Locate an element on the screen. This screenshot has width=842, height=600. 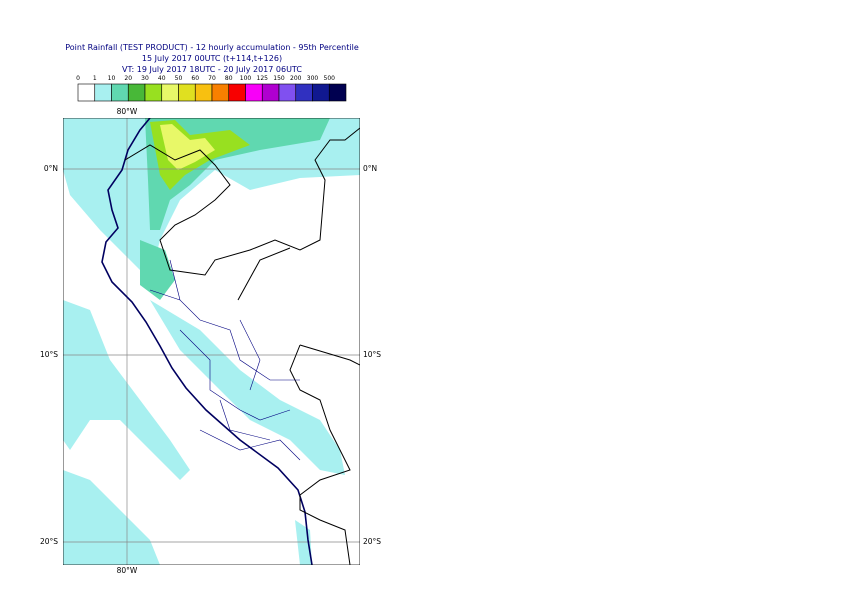
colorbar-tick-label: 500 is located at coordinates (330, 78).